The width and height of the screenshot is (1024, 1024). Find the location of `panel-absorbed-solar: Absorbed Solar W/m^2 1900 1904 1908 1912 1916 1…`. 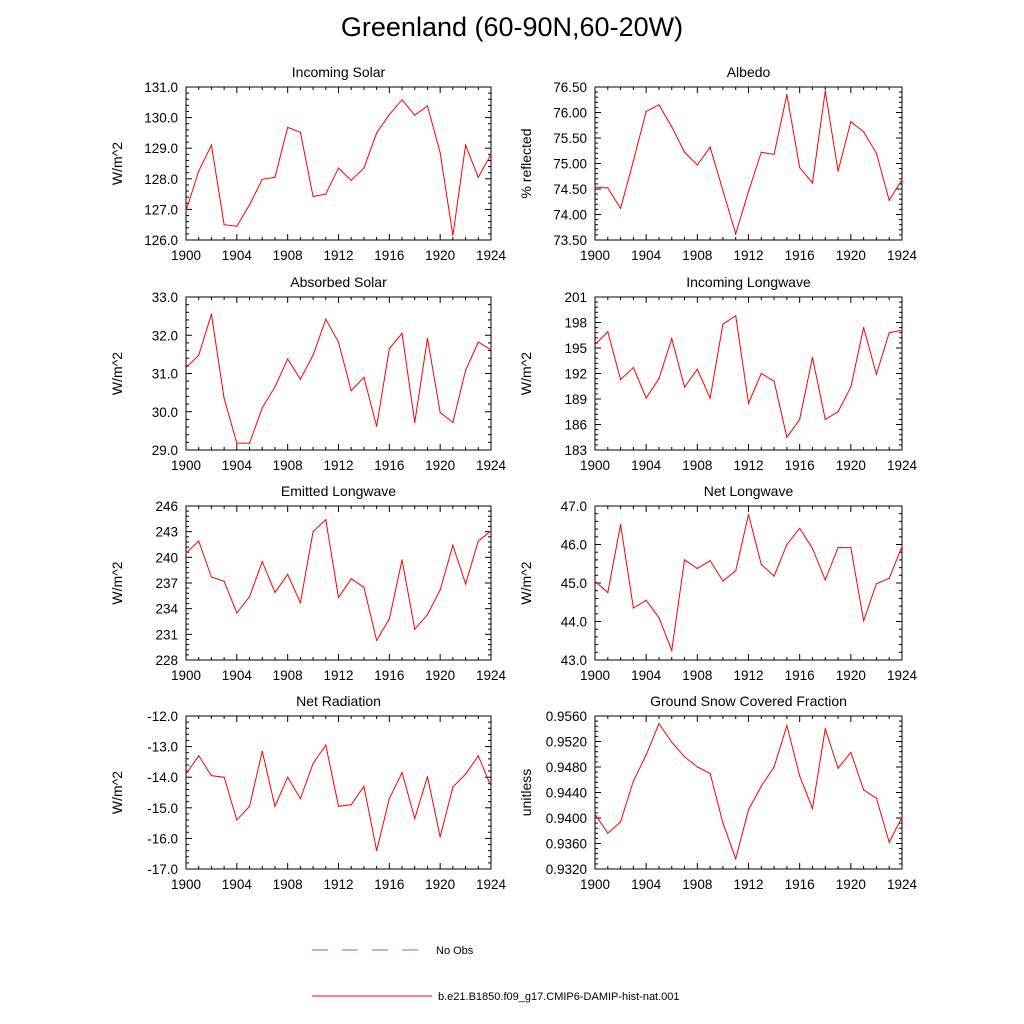

panel-absorbed-solar: Absorbed Solar W/m^2 1900 1904 1908 1912 1916 1… is located at coordinates (308, 373).